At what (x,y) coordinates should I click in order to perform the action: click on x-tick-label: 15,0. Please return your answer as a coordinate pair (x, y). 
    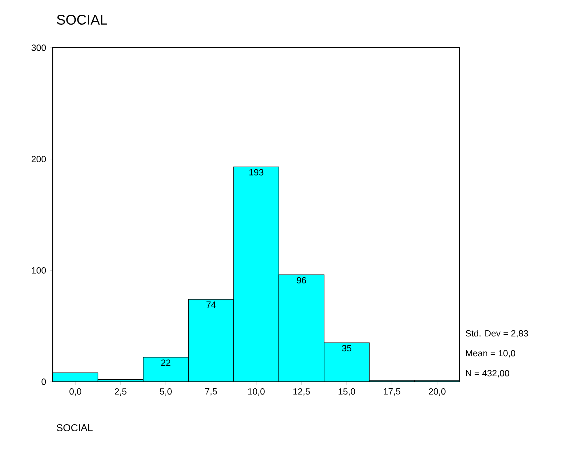
    Looking at the image, I should click on (347, 392).